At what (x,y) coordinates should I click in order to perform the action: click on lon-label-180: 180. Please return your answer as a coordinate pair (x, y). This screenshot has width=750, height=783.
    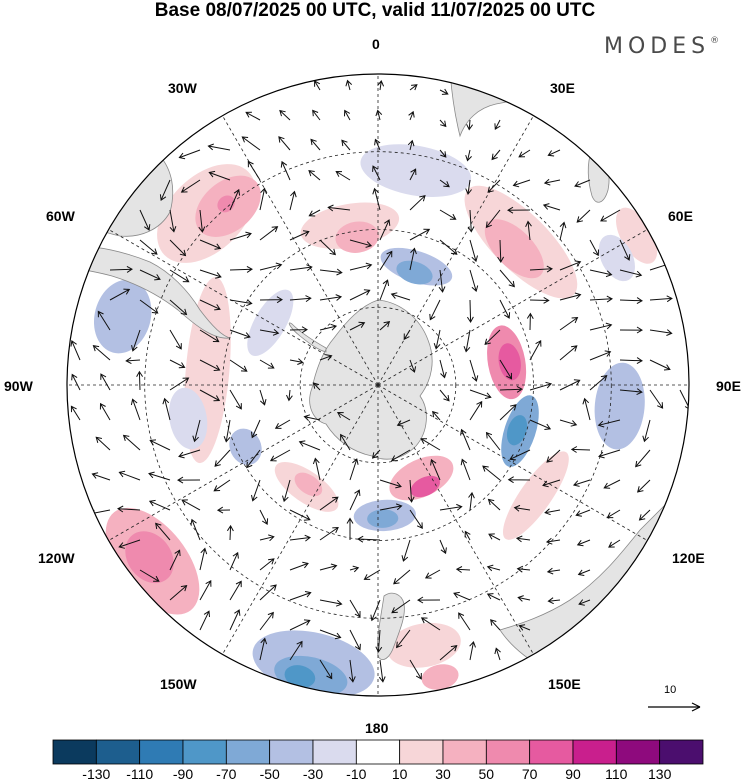
    Looking at the image, I should click on (377, 728).